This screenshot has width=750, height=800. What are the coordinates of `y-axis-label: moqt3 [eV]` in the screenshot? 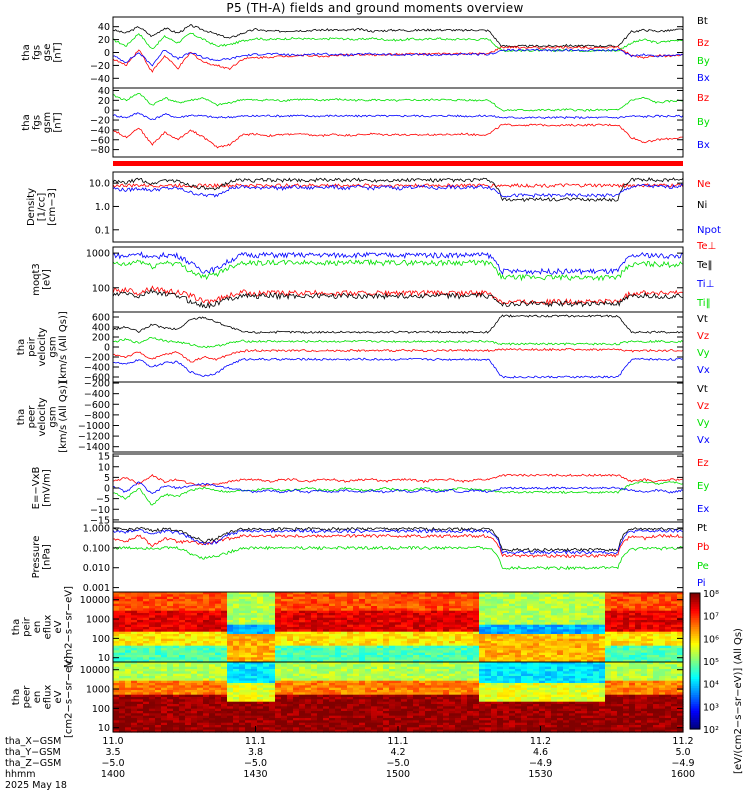 It's located at (42, 279).